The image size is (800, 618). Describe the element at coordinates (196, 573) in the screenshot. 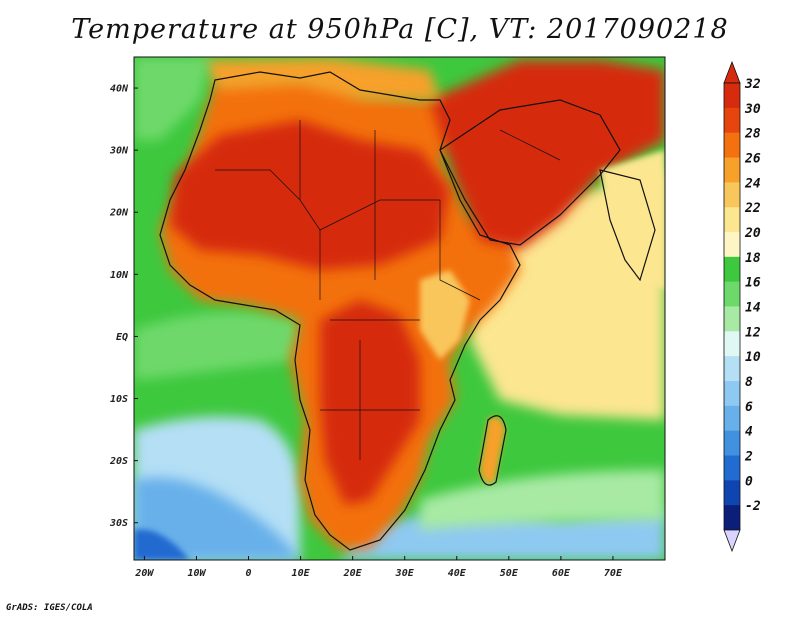

I see `lon-tick-label: 10W` at that location.